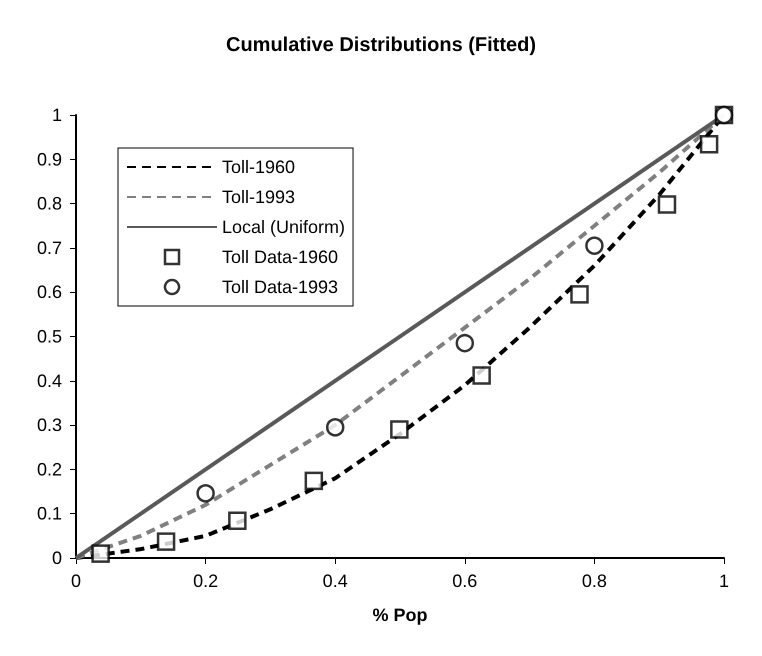  Describe the element at coordinates (49, 159) in the screenshot. I see `y-tick-label: 0.9` at that location.